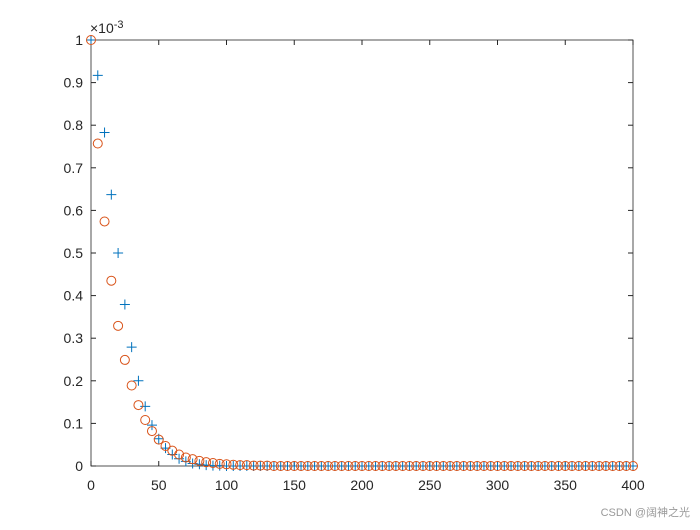 The image size is (700, 530). I want to click on y-tick-label: 0.7, so click(74, 168).